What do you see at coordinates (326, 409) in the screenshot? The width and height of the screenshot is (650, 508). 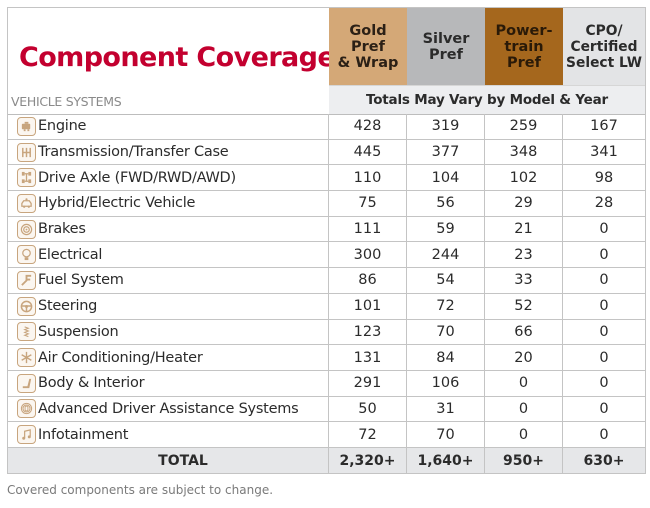 I see `table-row: Advanced Driver Assistance Systems 50 31 0 0` at bounding box center [326, 409].